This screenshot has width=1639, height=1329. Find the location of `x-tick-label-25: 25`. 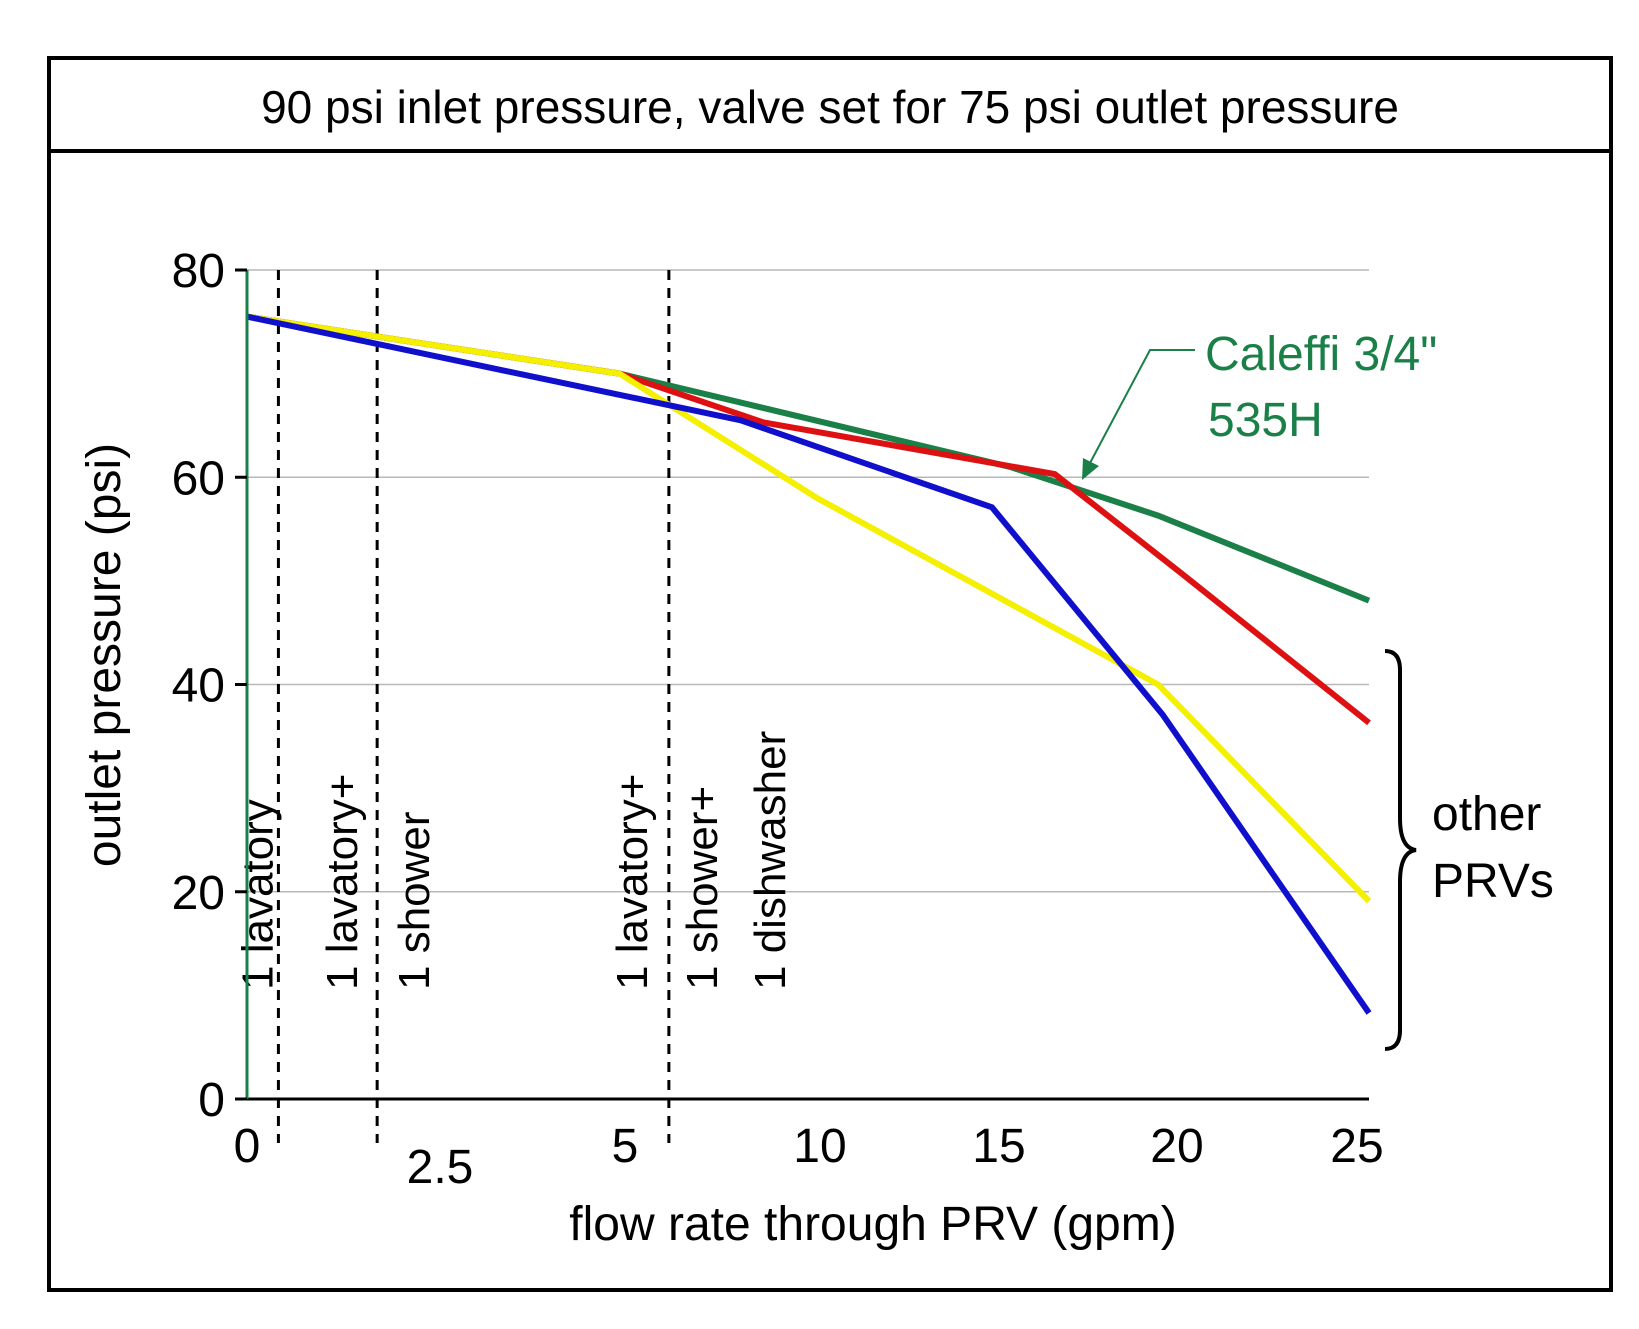

x-tick-label-25: 25 is located at coordinates (1356, 1146).